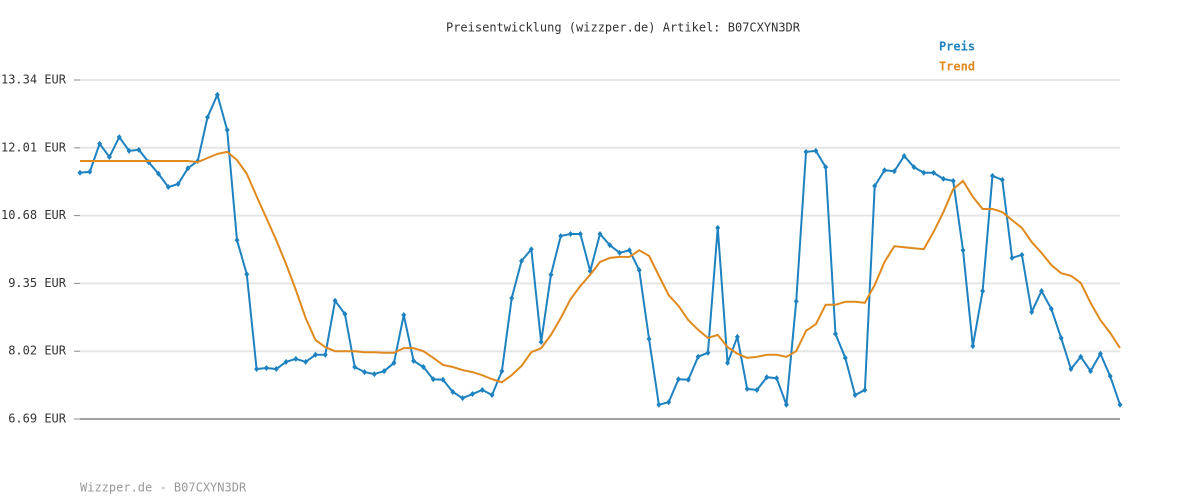 This screenshot has width=1200, height=500. Describe the element at coordinates (957, 47) in the screenshot. I see `legend-label: Preis` at that location.